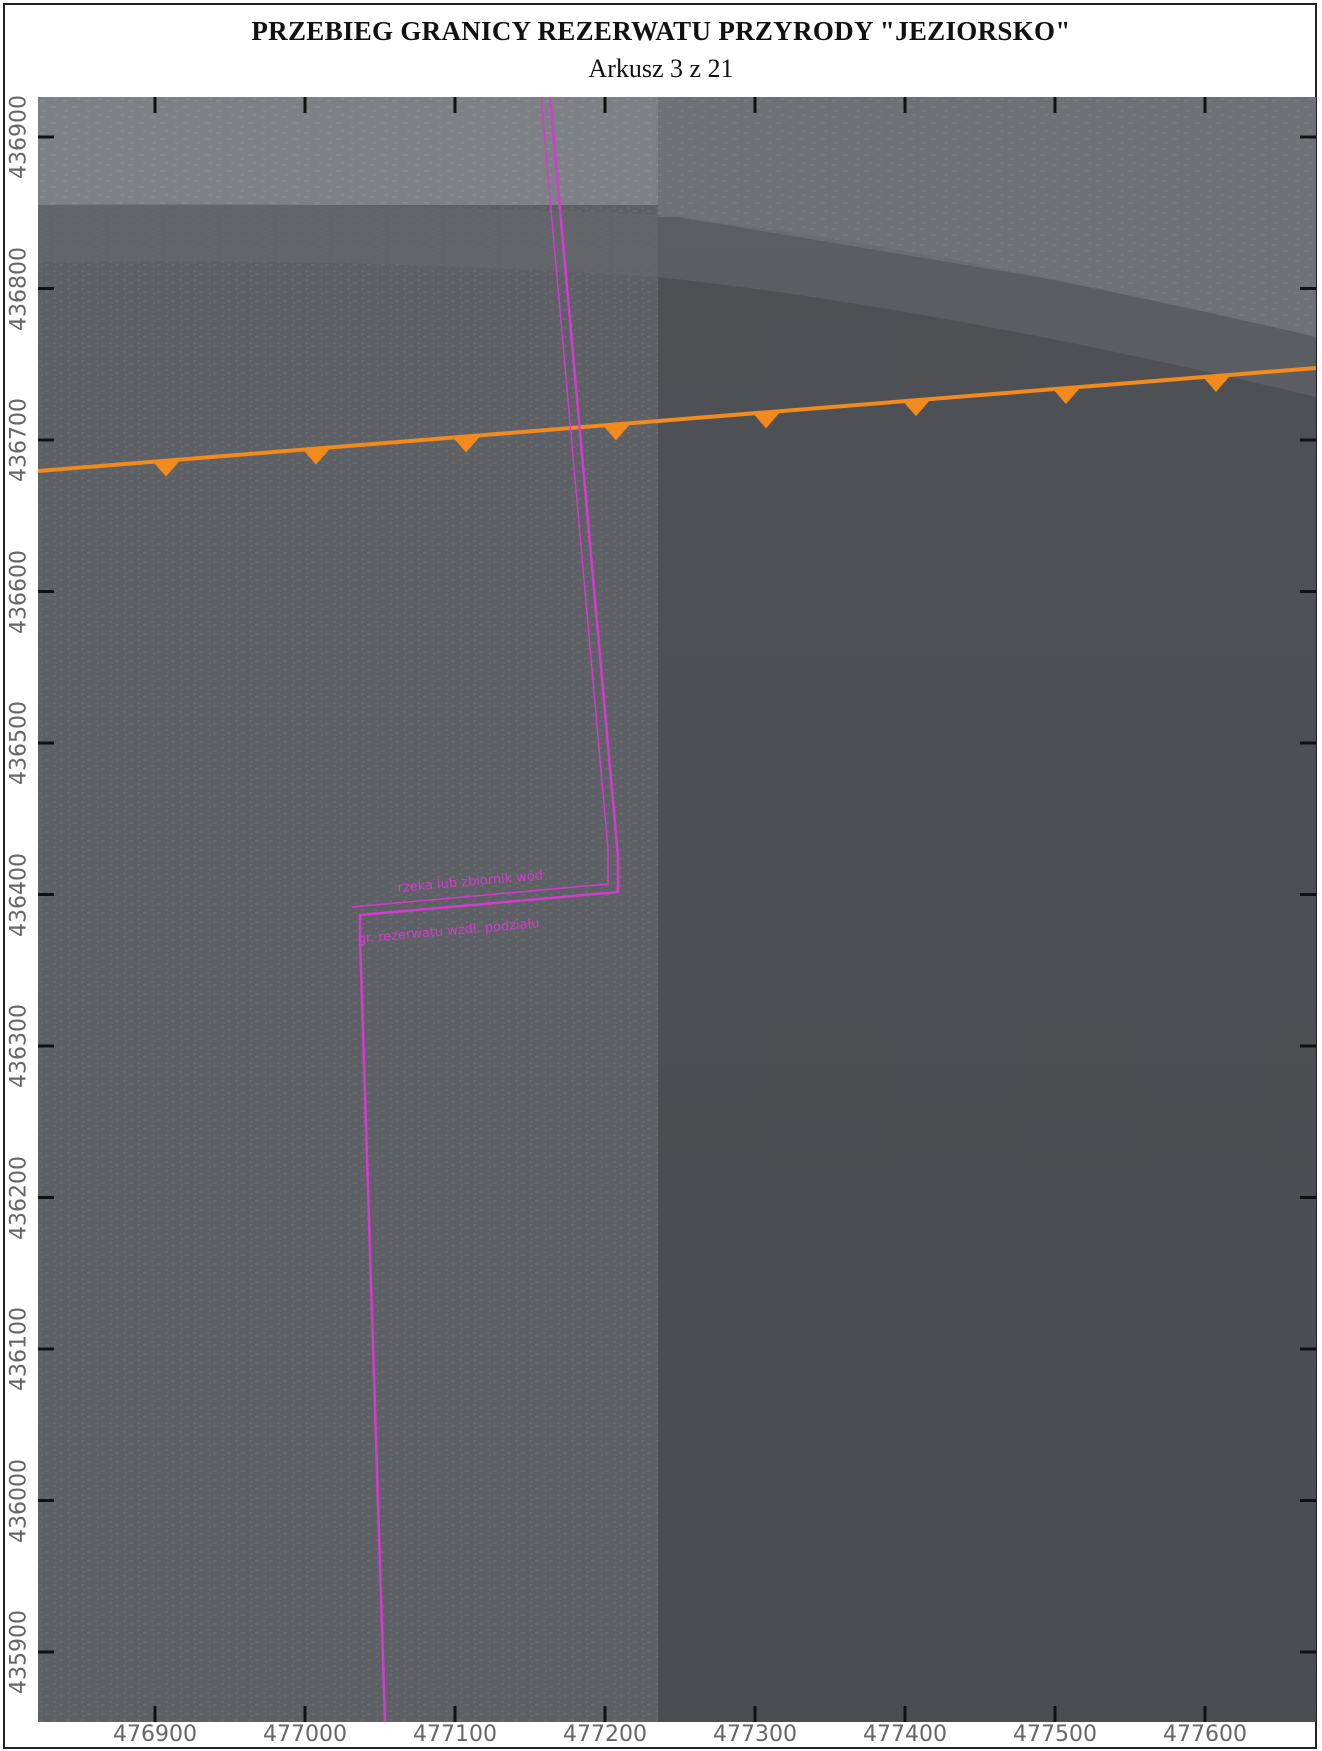 The width and height of the screenshot is (1322, 1751). What do you see at coordinates (19, 1349) in the screenshot?
I see `y-tick-label: 436100` at bounding box center [19, 1349].